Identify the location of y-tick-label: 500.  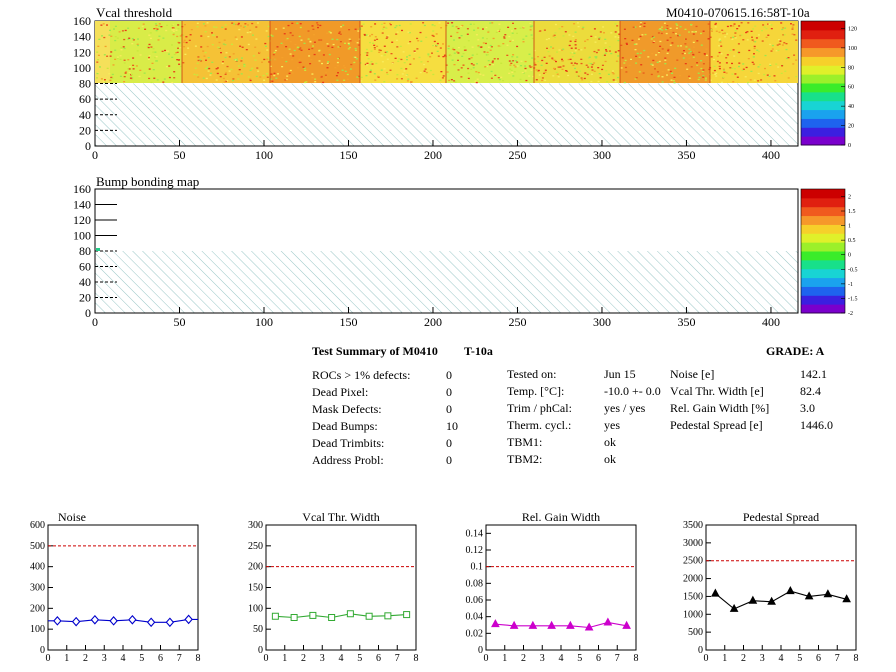
(37, 546).